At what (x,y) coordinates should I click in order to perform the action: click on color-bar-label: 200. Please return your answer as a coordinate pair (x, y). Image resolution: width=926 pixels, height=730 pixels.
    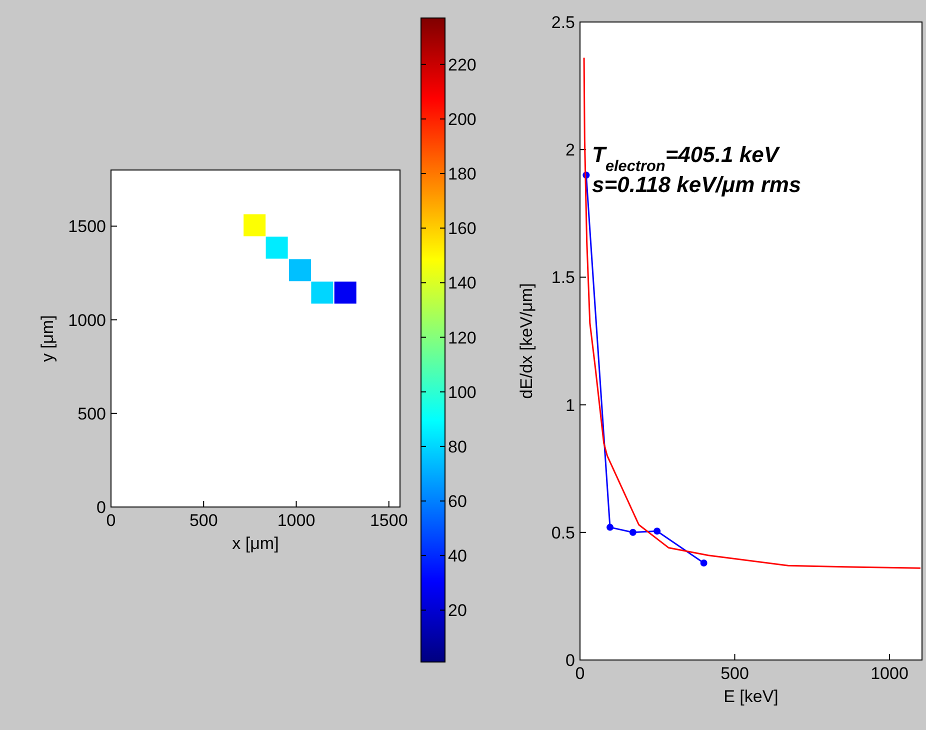
    Looking at the image, I should click on (462, 119).